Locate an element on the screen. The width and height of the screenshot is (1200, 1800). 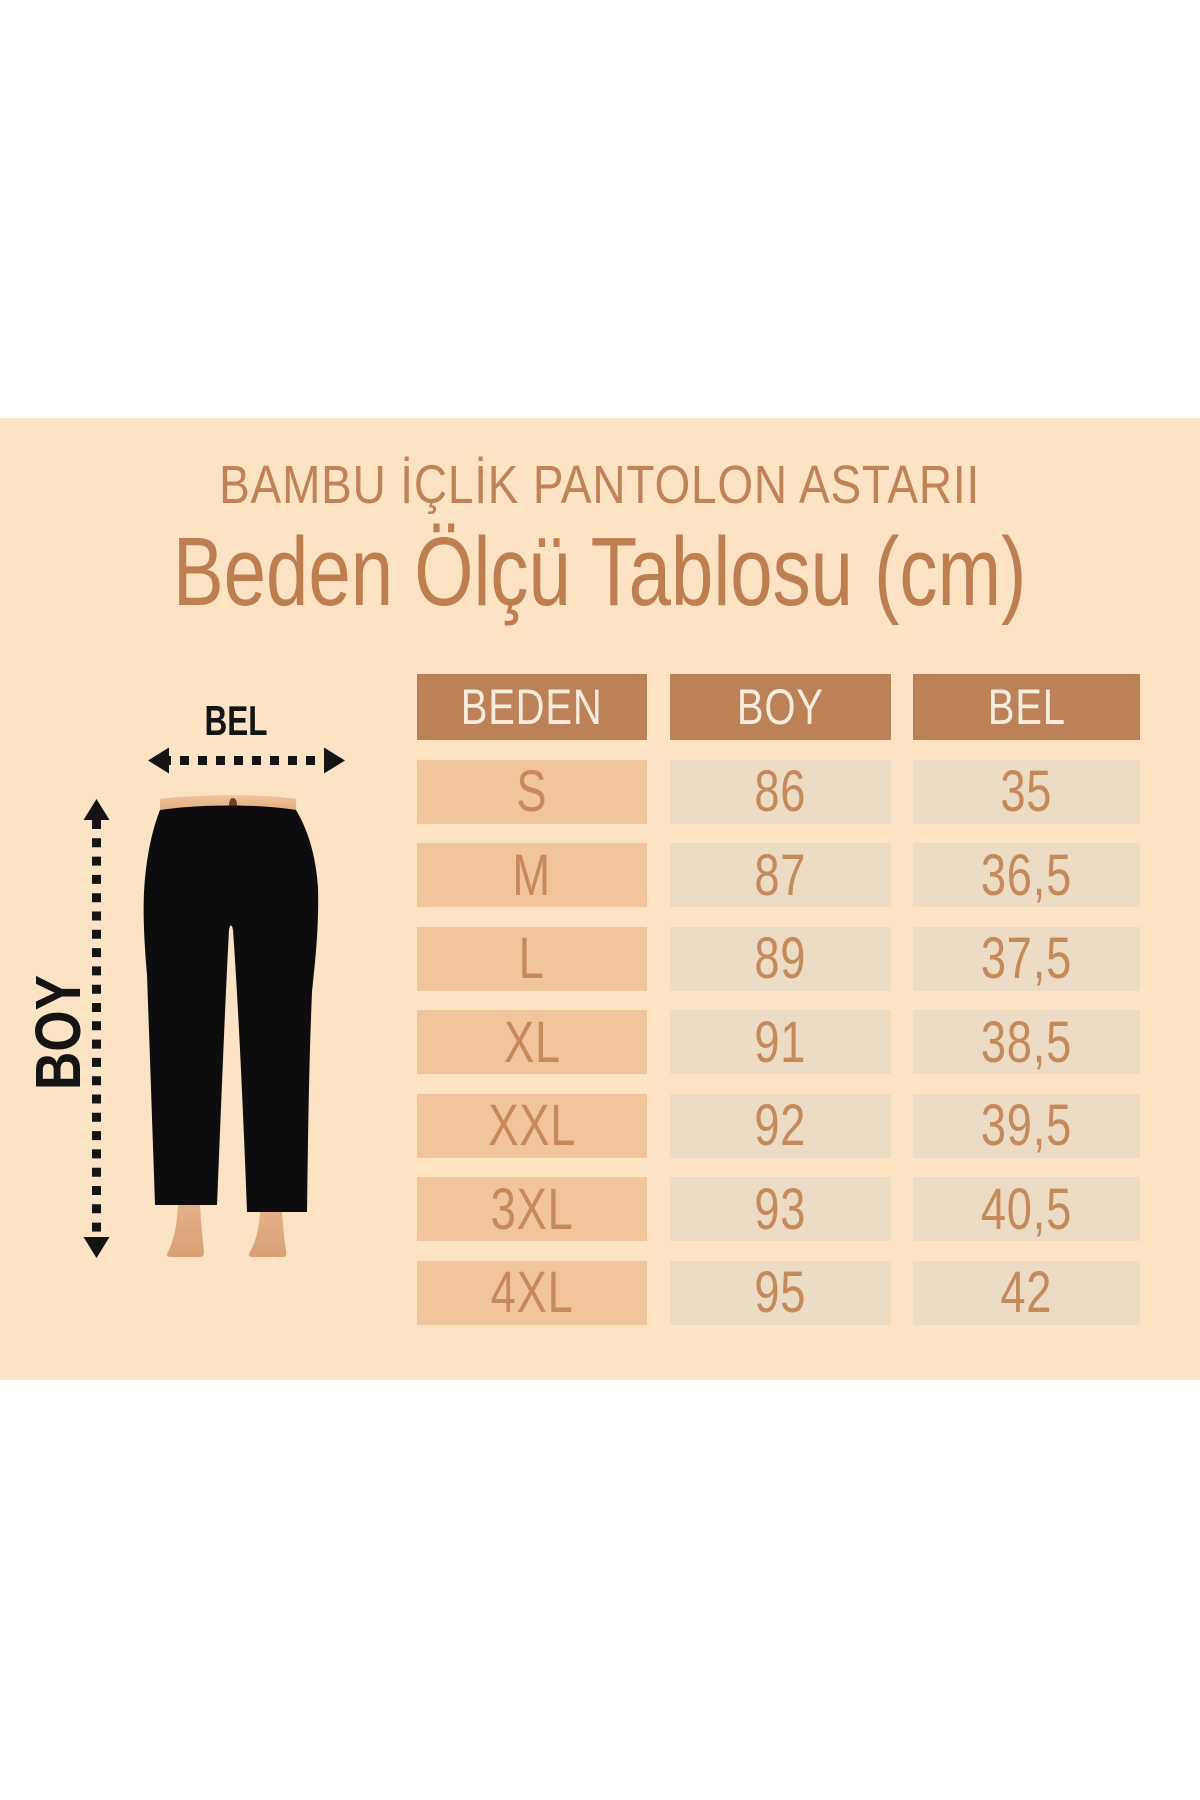
page-title-text: Beden Ölçü Tablosu (cm) is located at coordinates (600, 571).